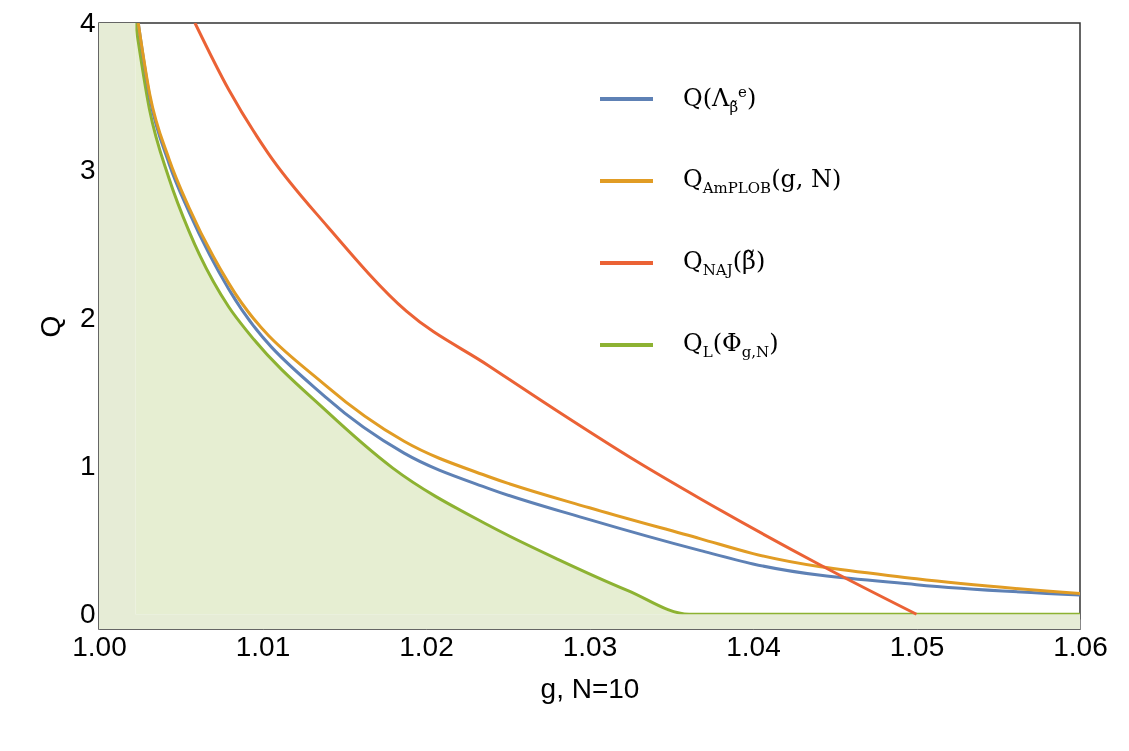 Image resolution: width=1129 pixels, height=751 pixels. Describe the element at coordinates (87, 318) in the screenshot. I see `y-tick-label: 2` at that location.